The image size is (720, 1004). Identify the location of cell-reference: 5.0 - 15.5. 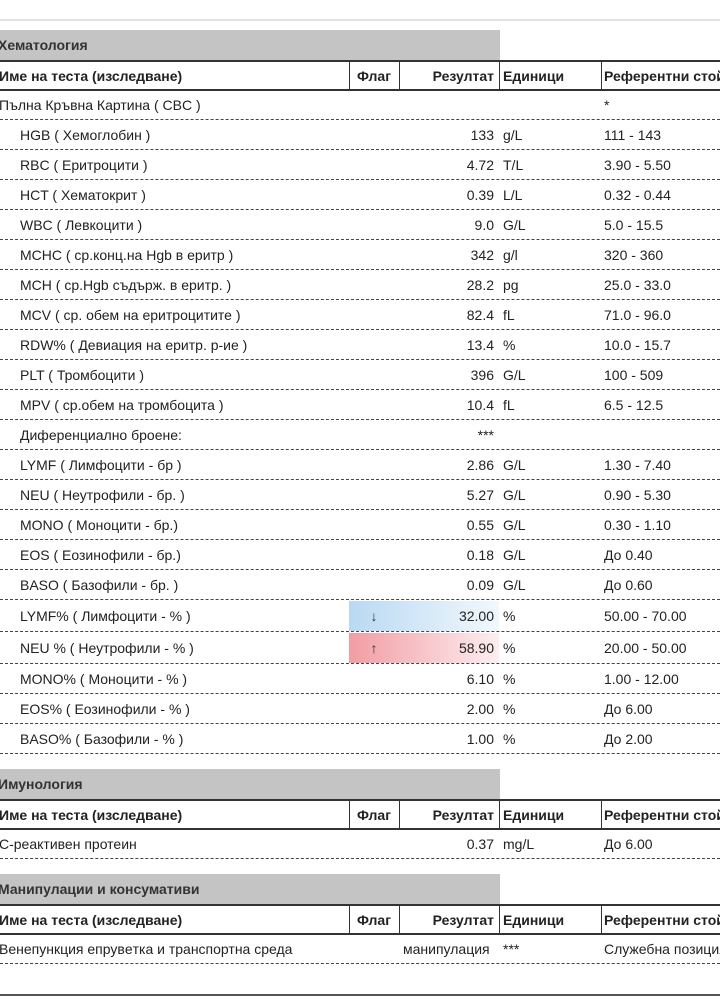
(634, 225).